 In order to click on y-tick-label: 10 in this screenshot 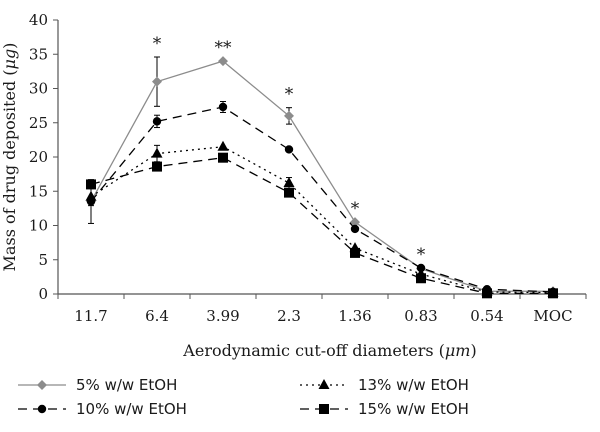, I will do `click(38, 226)`.